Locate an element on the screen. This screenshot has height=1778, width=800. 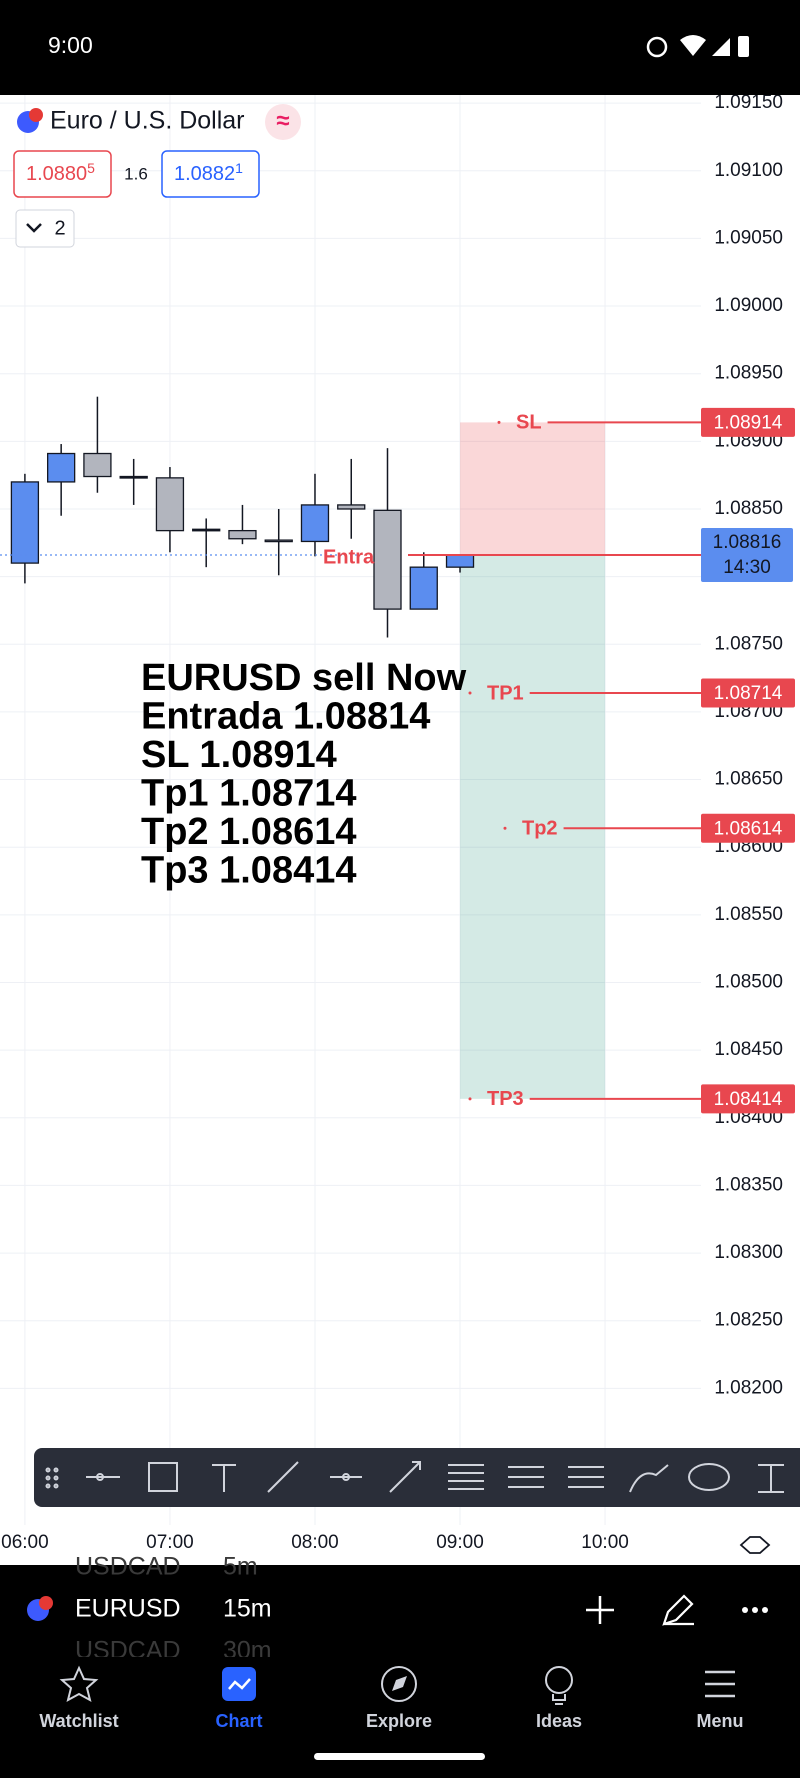
indicator-badge is located at coordinates (283, 122).